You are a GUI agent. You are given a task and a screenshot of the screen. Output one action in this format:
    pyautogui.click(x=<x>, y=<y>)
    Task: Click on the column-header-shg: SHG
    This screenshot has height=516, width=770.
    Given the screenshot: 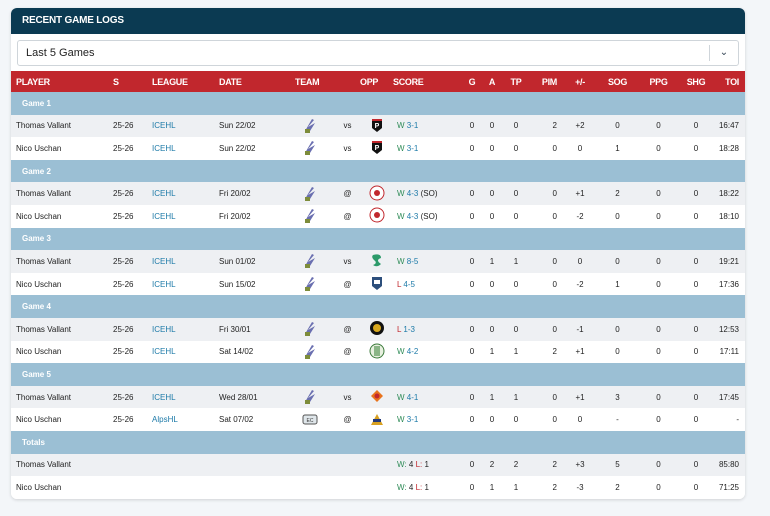 What is the action you would take?
    pyautogui.click(x=696, y=81)
    